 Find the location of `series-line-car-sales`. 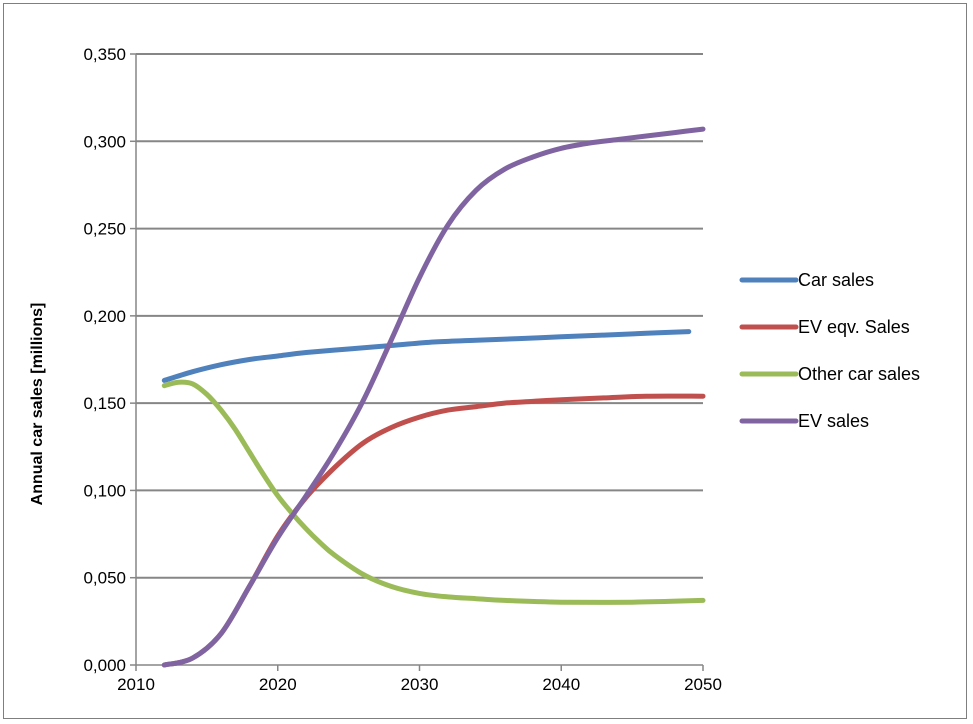

series-line-car-sales is located at coordinates (426, 356).